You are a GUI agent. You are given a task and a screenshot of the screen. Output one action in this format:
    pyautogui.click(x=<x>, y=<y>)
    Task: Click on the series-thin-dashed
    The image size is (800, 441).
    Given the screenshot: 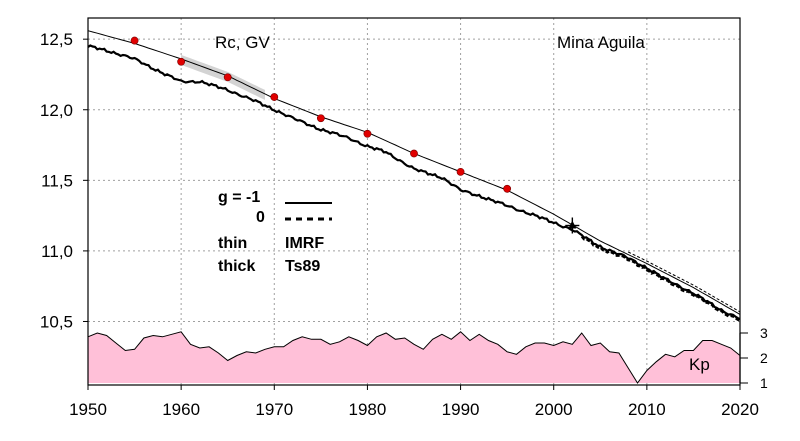 What is the action you would take?
    pyautogui.click(x=684, y=282)
    